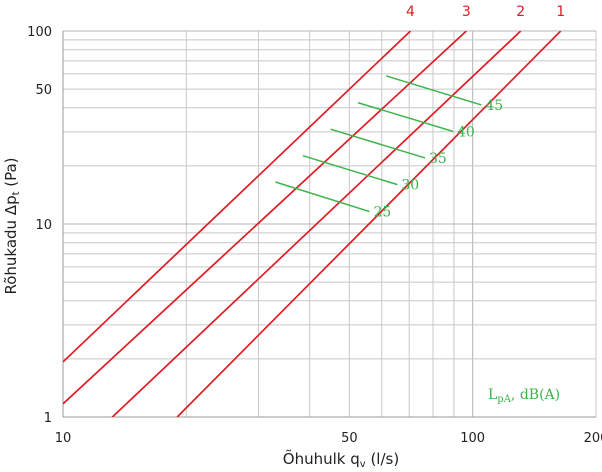 This screenshot has height=472, width=602. What do you see at coordinates (520, 12) in the screenshot?
I see `series-label-2: 2` at bounding box center [520, 12].